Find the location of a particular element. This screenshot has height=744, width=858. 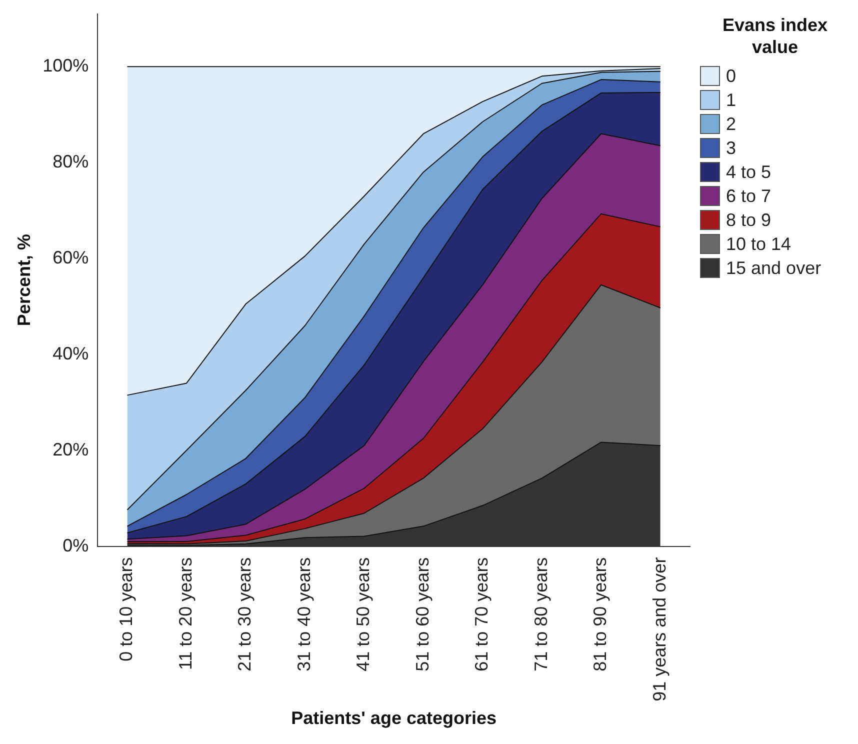

legend-label: 1 is located at coordinates (731, 100).